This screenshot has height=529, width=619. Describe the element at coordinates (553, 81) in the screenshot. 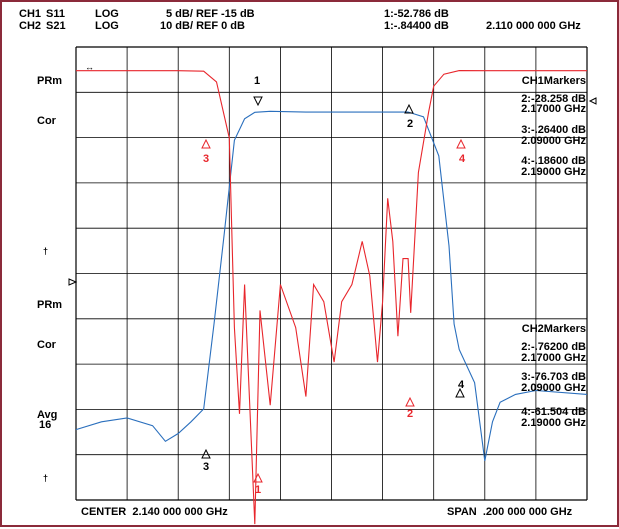

I see `ch1-markers-title: CH1Markers` at that location.